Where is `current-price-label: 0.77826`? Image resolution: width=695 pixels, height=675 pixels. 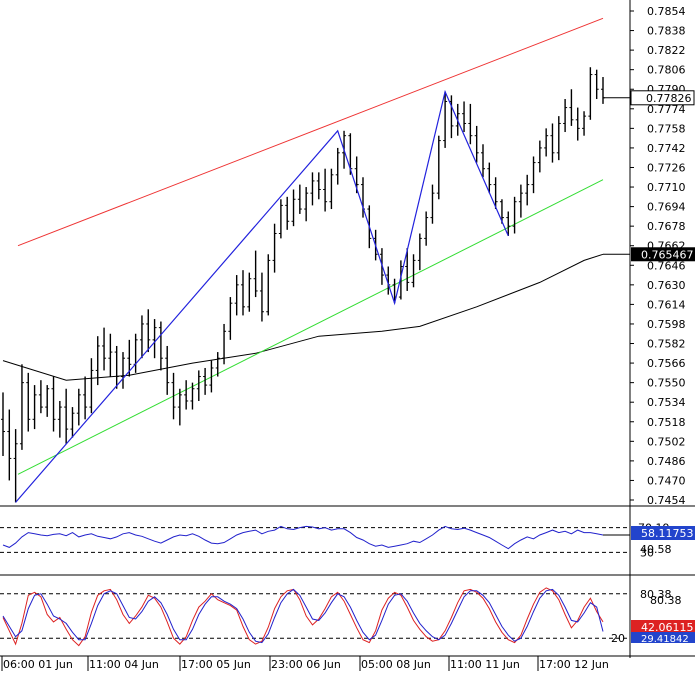
current-price-label: 0.77826 is located at coordinates (669, 98).